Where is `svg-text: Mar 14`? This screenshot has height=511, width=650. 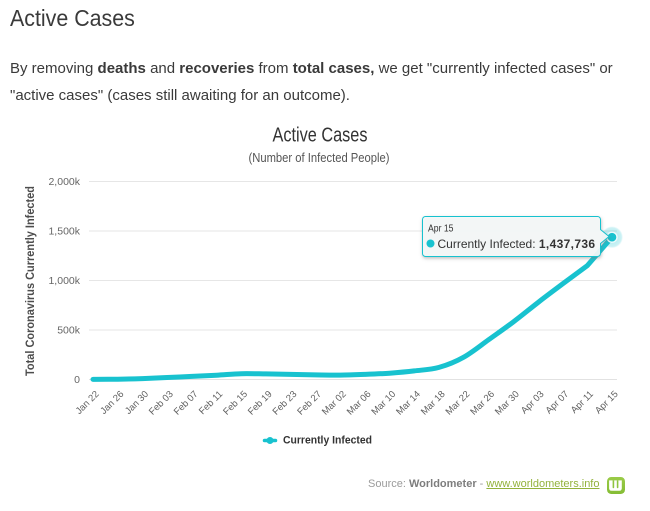 svg-text: Mar 14 is located at coordinates (408, 403).